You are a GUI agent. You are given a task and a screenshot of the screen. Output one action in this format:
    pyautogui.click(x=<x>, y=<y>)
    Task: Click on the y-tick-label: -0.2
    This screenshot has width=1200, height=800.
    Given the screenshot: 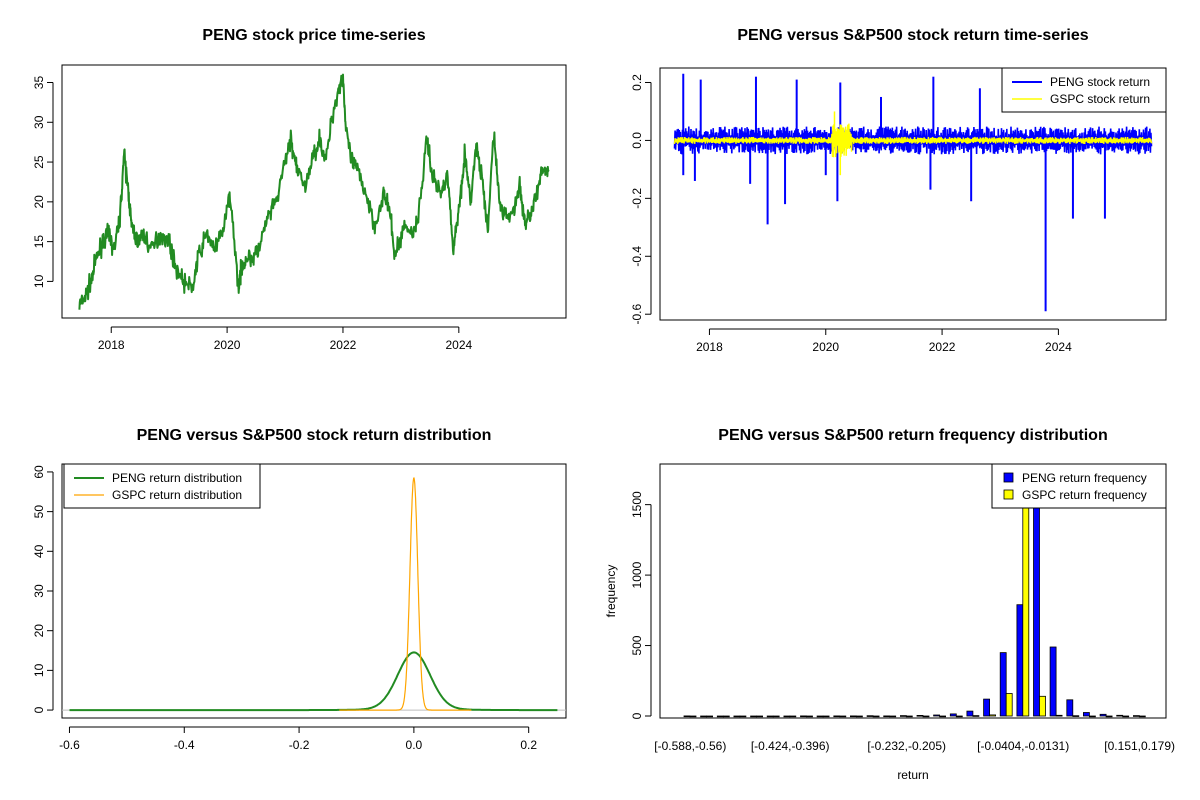 What is the action you would take?
    pyautogui.click(x=637, y=198)
    